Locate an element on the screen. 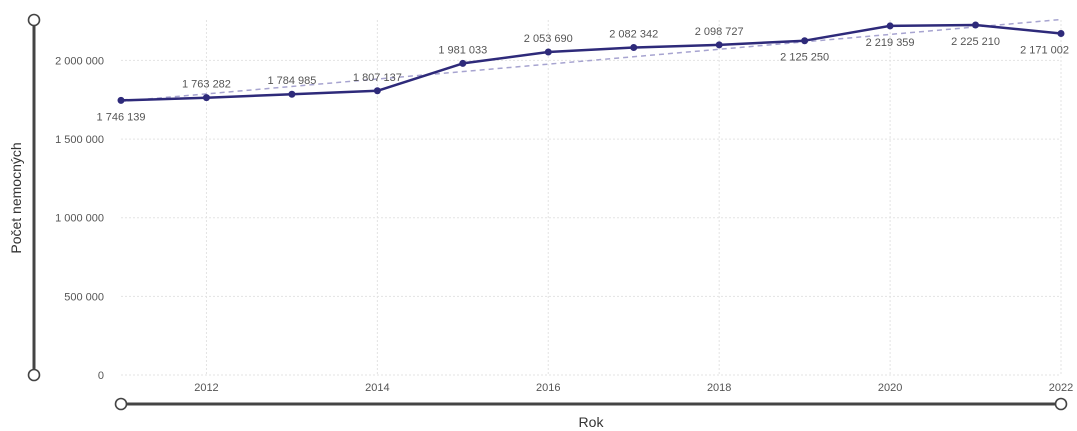  y-axis-title: Počet nemocných is located at coordinates (16, 197).